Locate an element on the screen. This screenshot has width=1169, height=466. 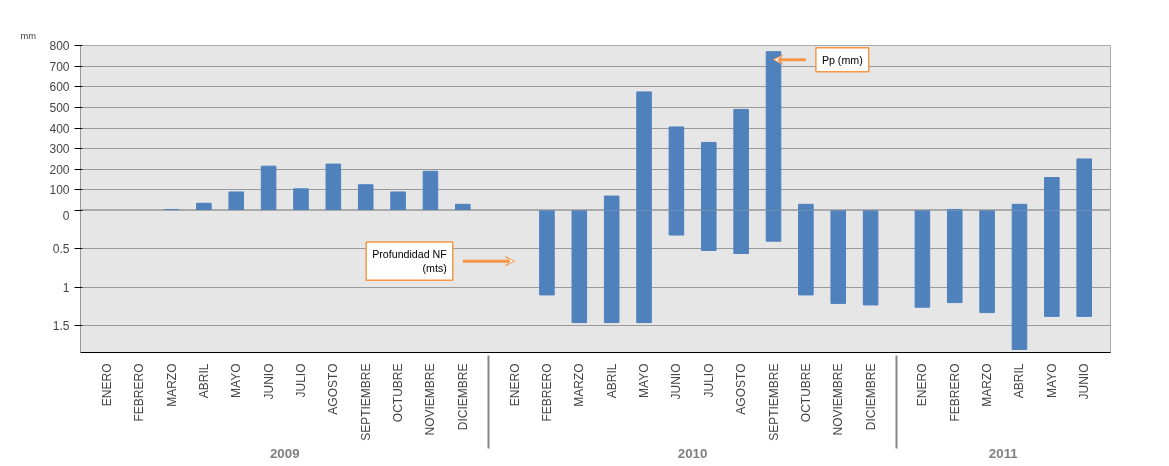
y-tick-label: 200 is located at coordinates (59, 169).